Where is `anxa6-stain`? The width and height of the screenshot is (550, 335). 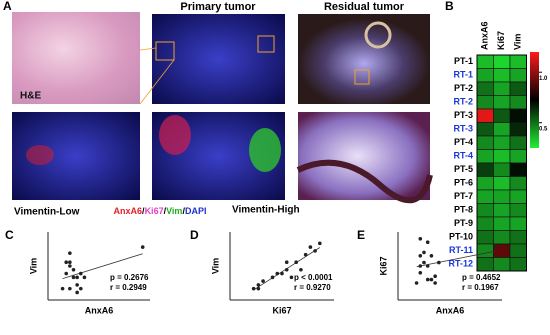 anxa6-stain is located at coordinates (40, 155).